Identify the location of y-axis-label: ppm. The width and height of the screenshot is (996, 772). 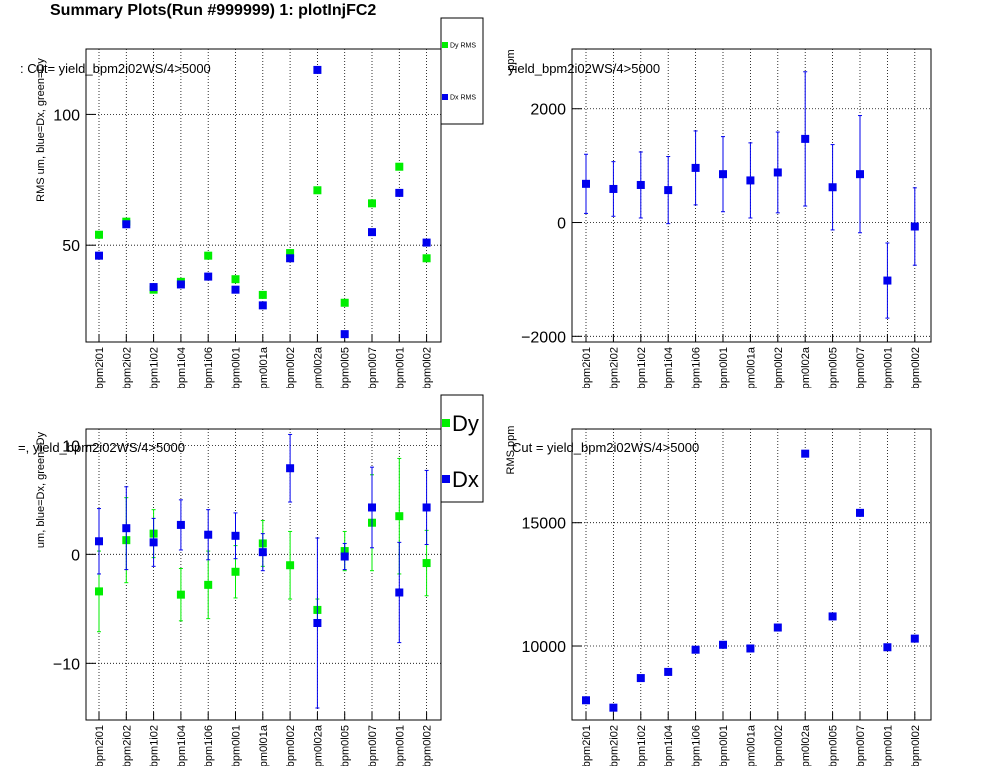
(511, 59).